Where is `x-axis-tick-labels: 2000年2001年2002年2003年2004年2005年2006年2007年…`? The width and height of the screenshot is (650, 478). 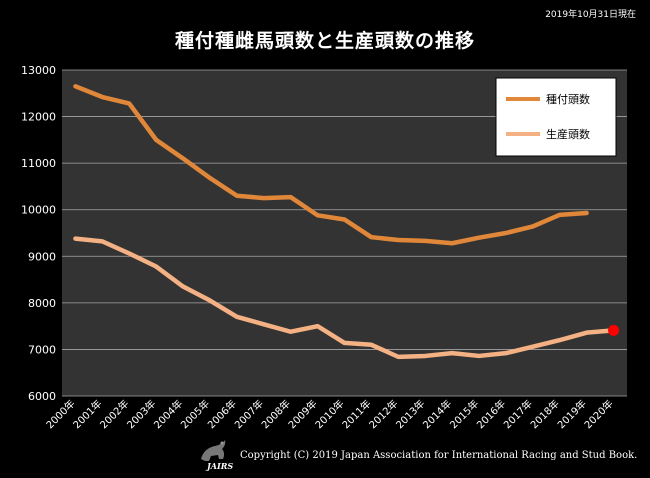
x-axis-tick-labels: 2000年2001年2002年2003年2004年2005年2006年2007年… is located at coordinates (329, 414).